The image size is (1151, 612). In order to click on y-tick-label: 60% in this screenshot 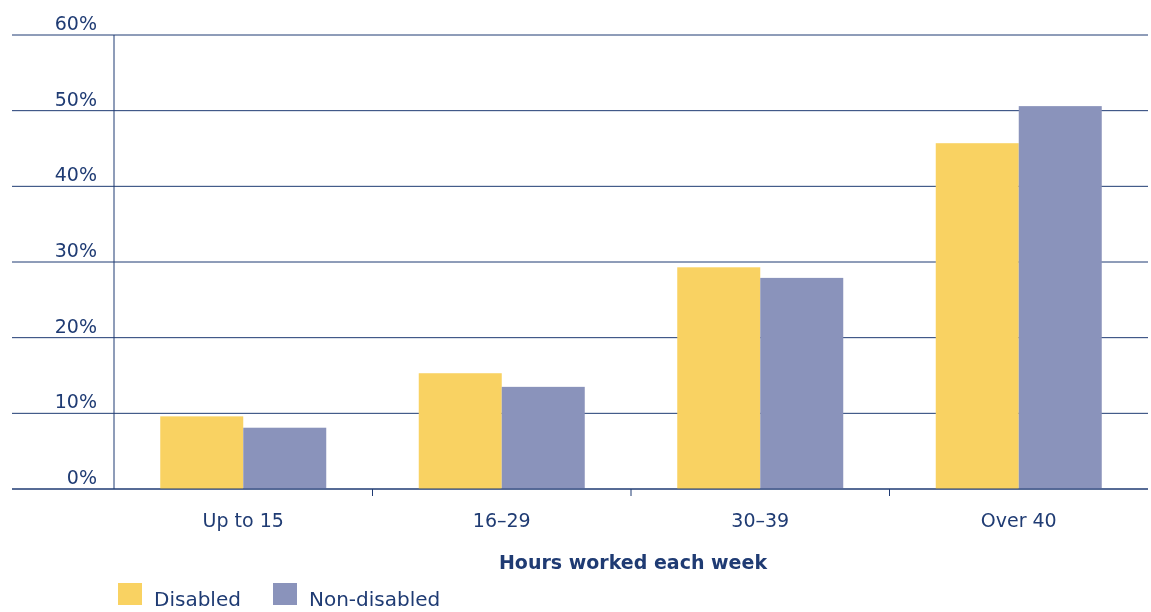, I will do `click(75, 23)`.